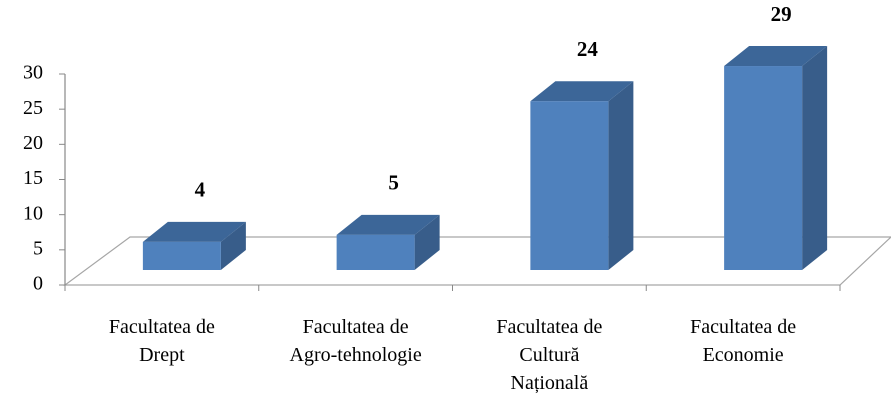 The height and width of the screenshot is (401, 891). What do you see at coordinates (477, 261) in the screenshot?
I see `floor` at bounding box center [477, 261].